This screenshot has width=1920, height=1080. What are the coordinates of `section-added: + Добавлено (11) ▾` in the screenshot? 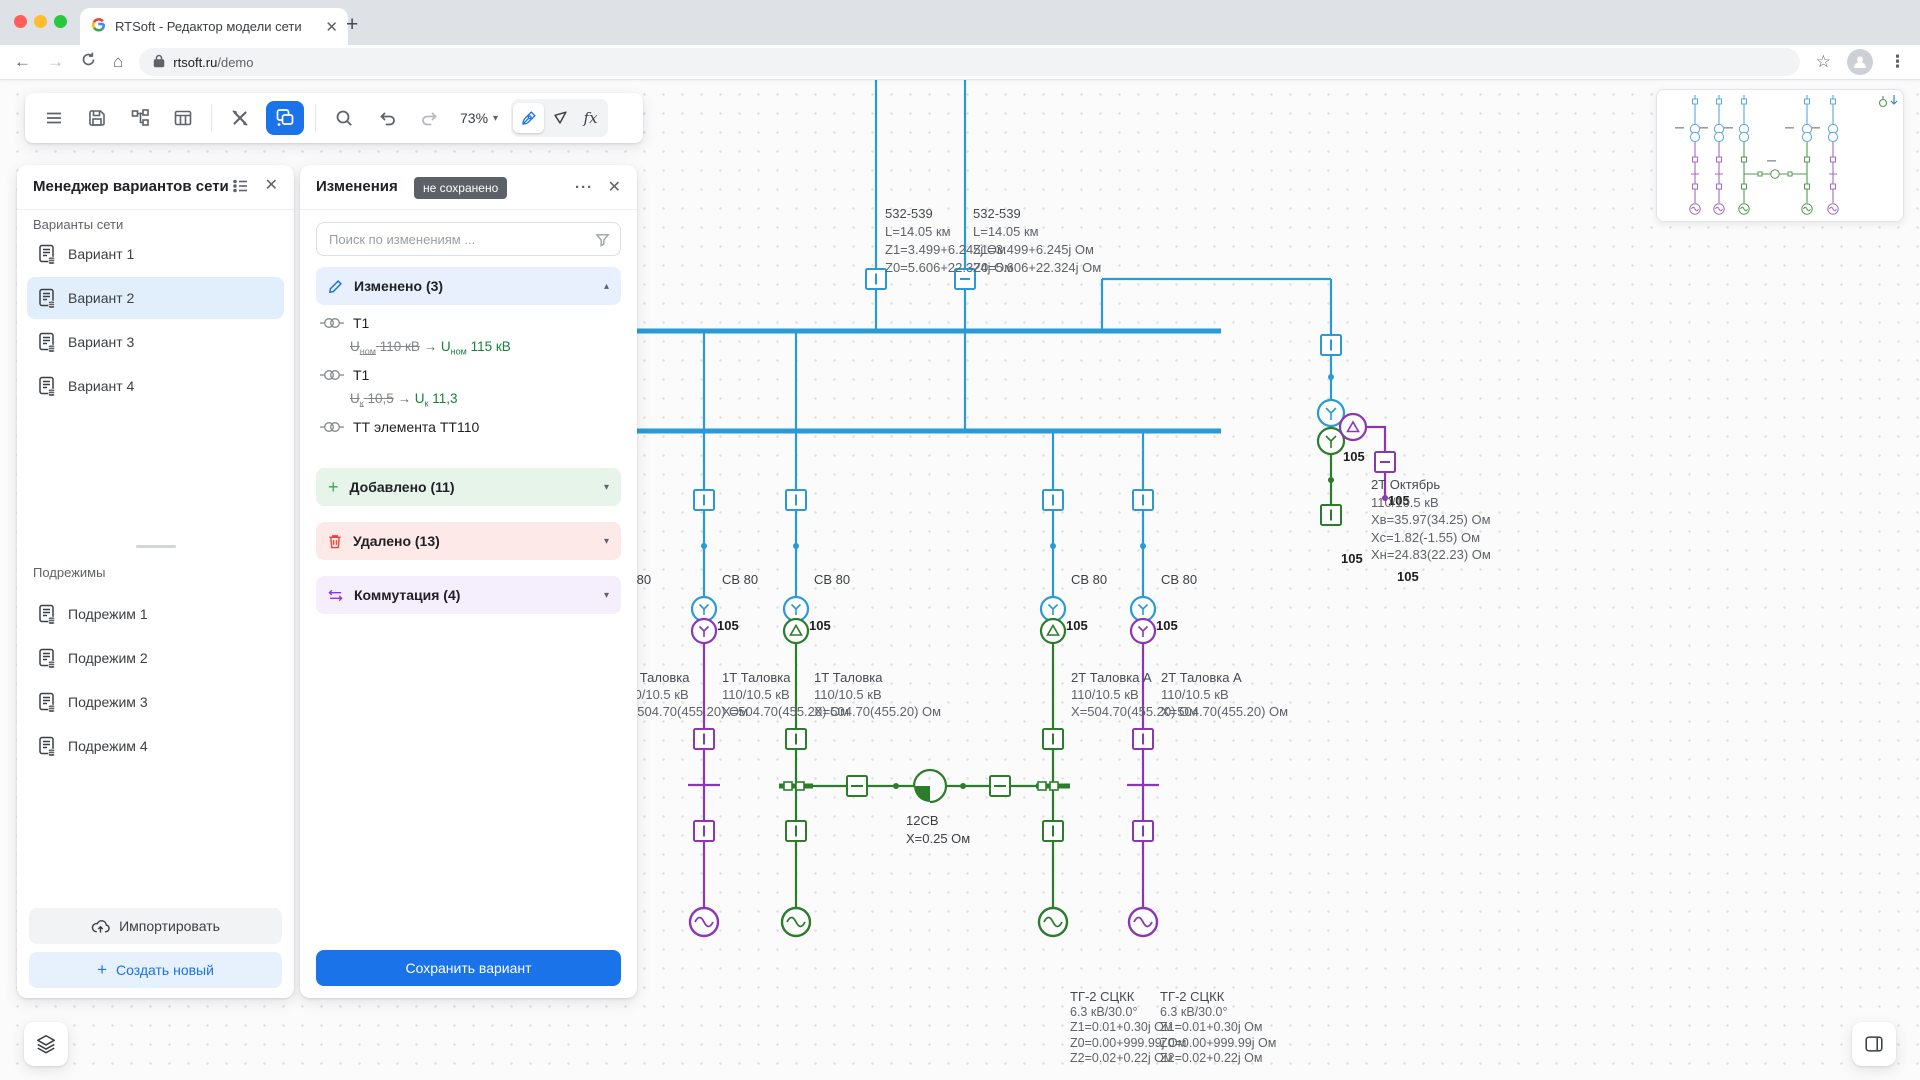 It's located at (468, 487).